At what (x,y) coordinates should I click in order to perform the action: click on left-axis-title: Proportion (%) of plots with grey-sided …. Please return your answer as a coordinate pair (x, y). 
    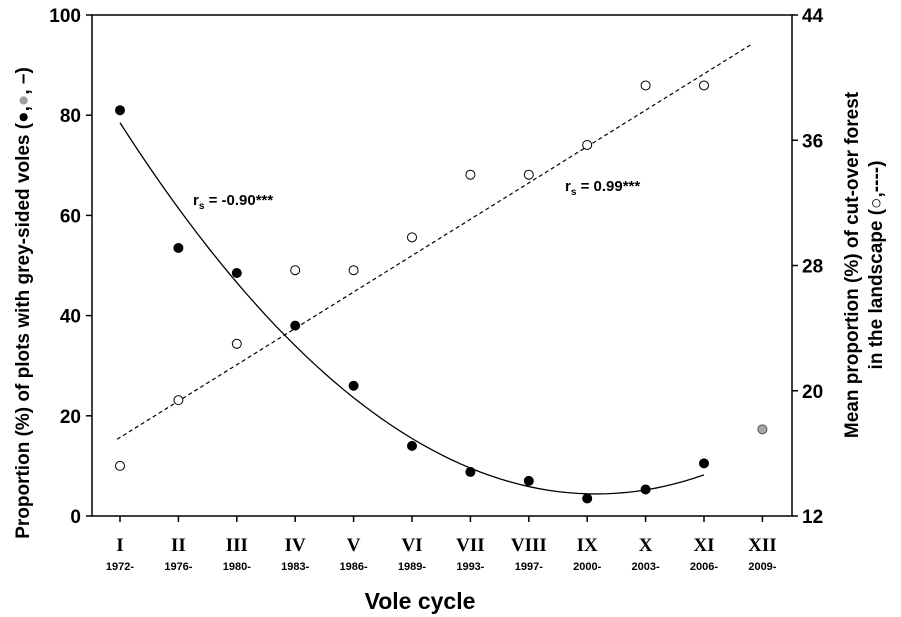
    Looking at the image, I should click on (23, 303).